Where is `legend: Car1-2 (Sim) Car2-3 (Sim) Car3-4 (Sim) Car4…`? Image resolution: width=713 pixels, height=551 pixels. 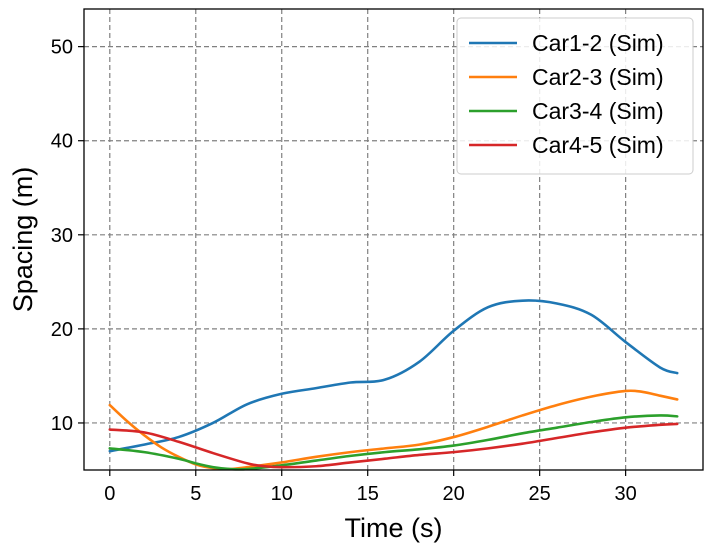 legend: Car1-2 (Sim) Car2-3 (Sim) Car3-4 (Sim) Car4… is located at coordinates (575, 96).